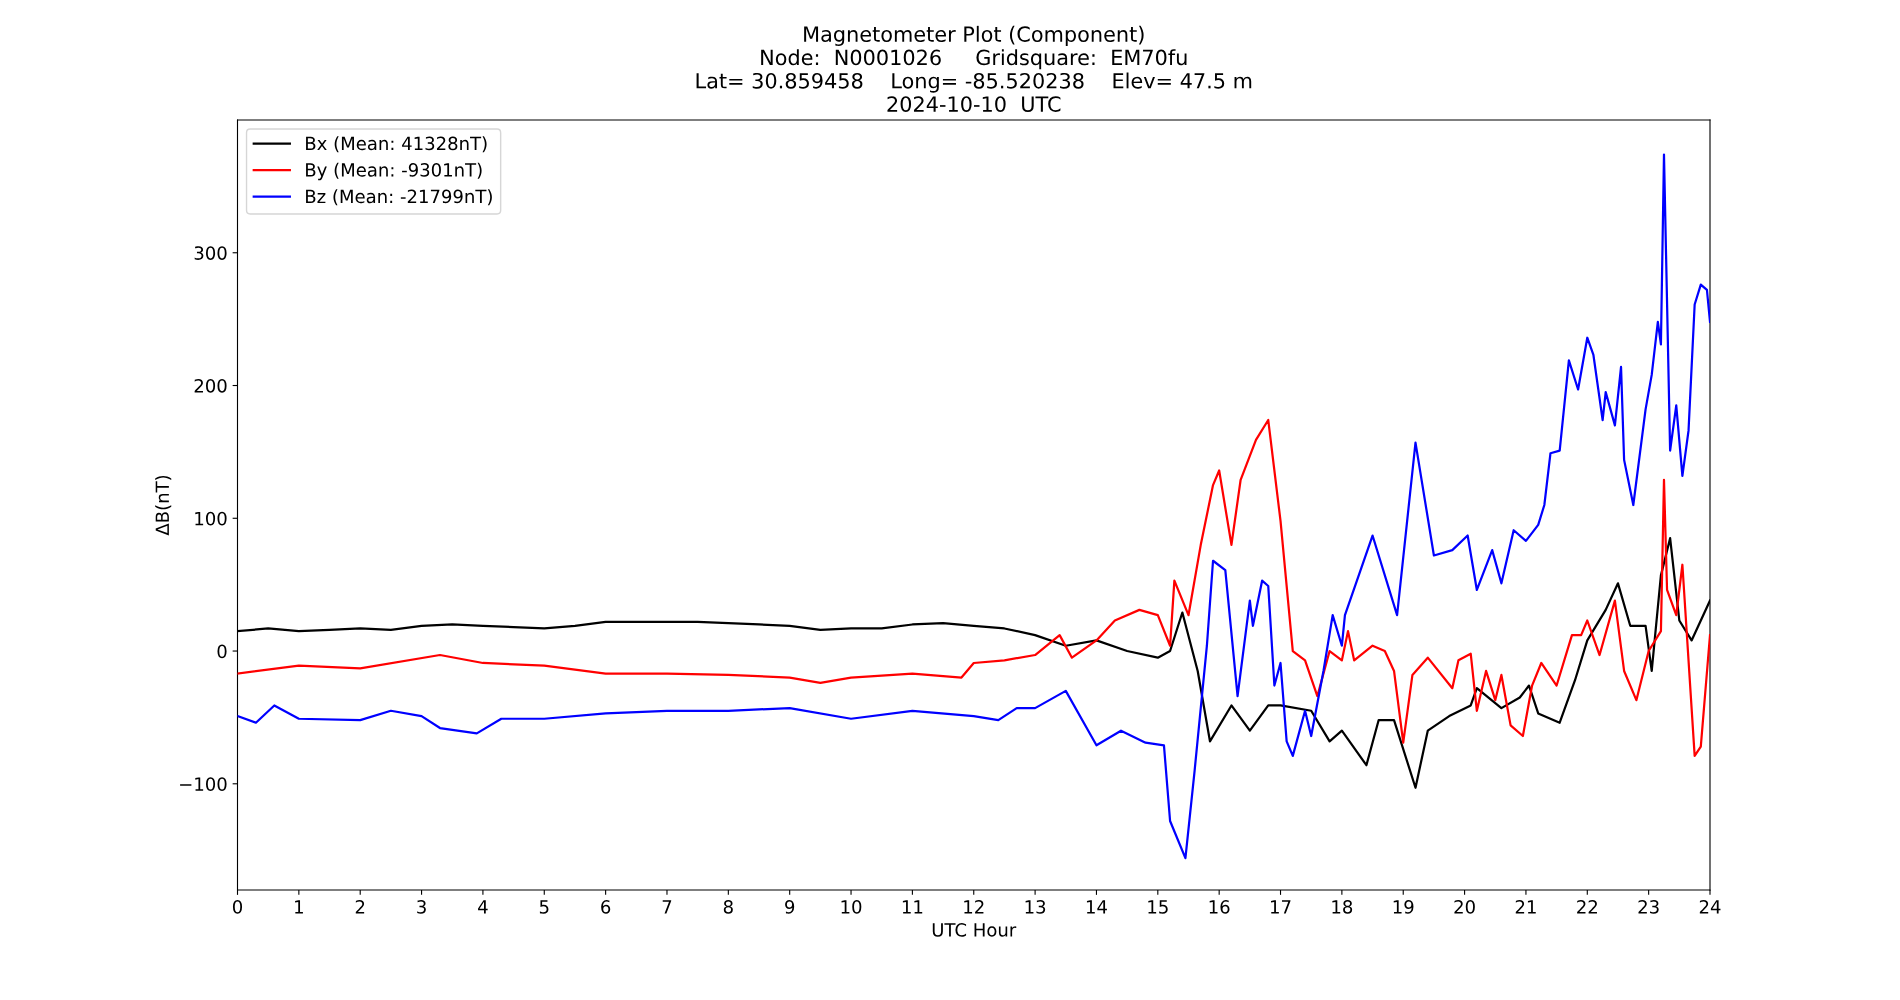 Image resolution: width=1900 pixels, height=1000 pixels. Describe the element at coordinates (1648, 907) in the screenshot. I see `x-tick-label: 23` at that location.